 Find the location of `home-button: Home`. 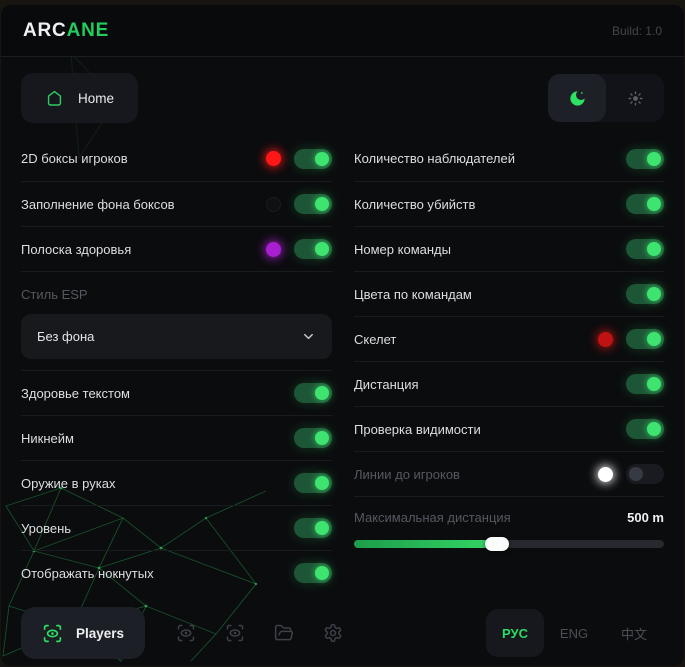

home-button: Home is located at coordinates (80, 98).